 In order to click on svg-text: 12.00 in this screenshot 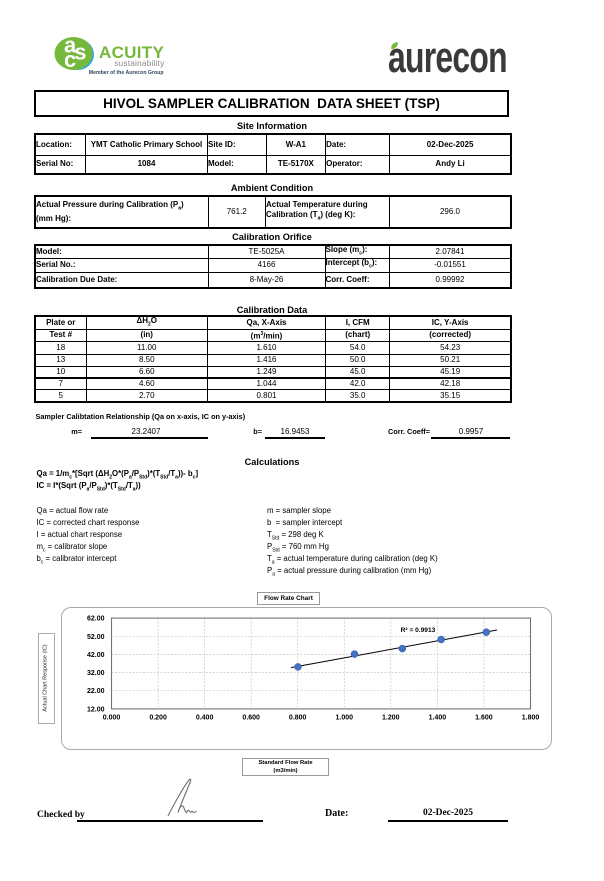, I will do `click(96, 709)`.